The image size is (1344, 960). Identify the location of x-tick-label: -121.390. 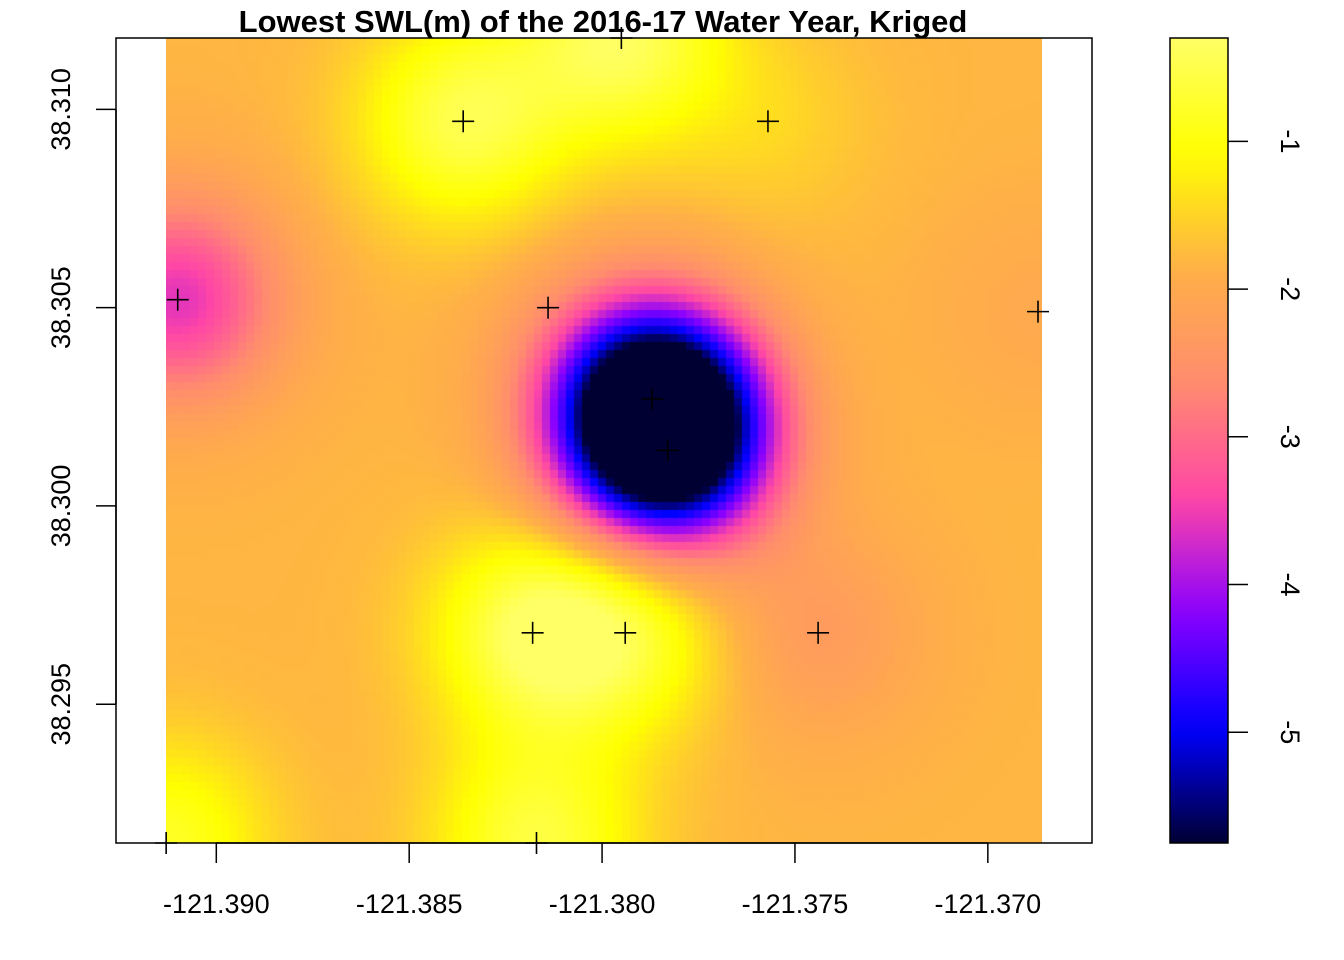
(216, 904).